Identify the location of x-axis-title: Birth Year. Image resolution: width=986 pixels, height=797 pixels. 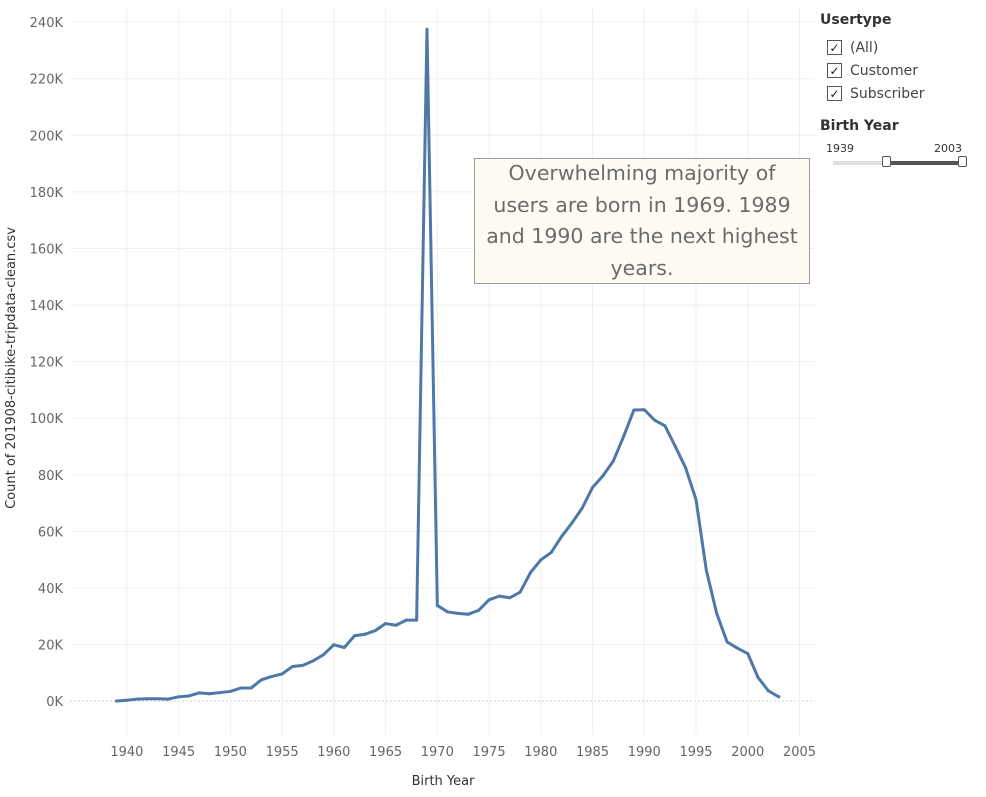
(444, 781).